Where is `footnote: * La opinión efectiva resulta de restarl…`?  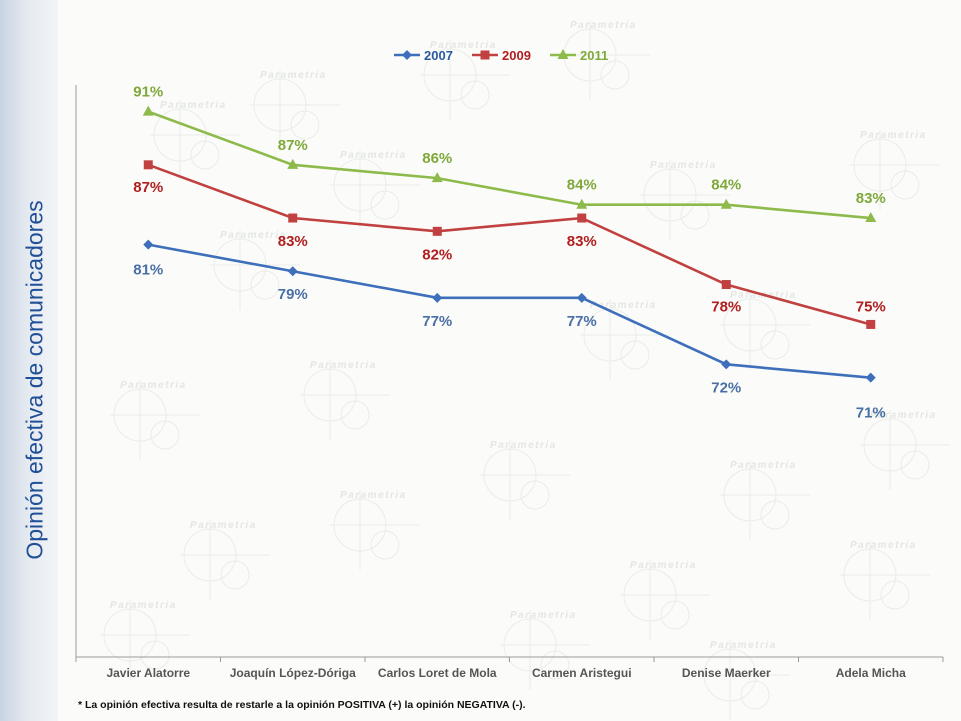 footnote: * La opinión efectiva resulta de restarl… is located at coordinates (302, 705).